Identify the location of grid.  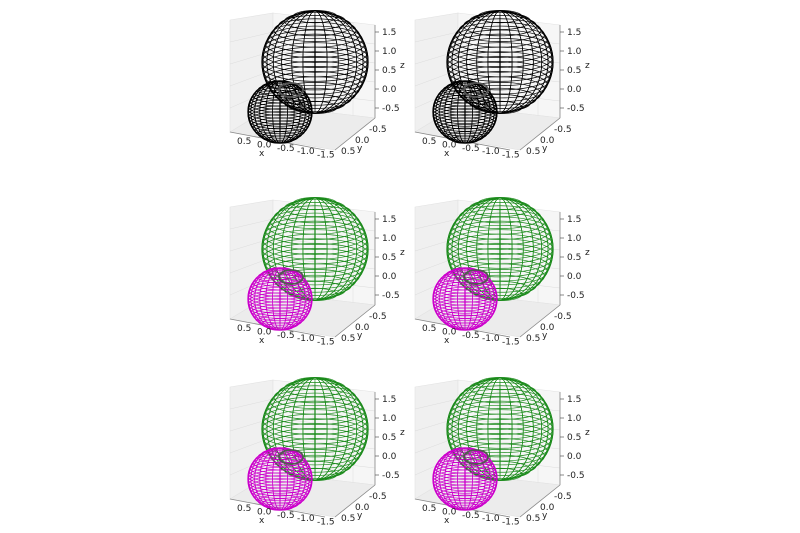
(302, 432).